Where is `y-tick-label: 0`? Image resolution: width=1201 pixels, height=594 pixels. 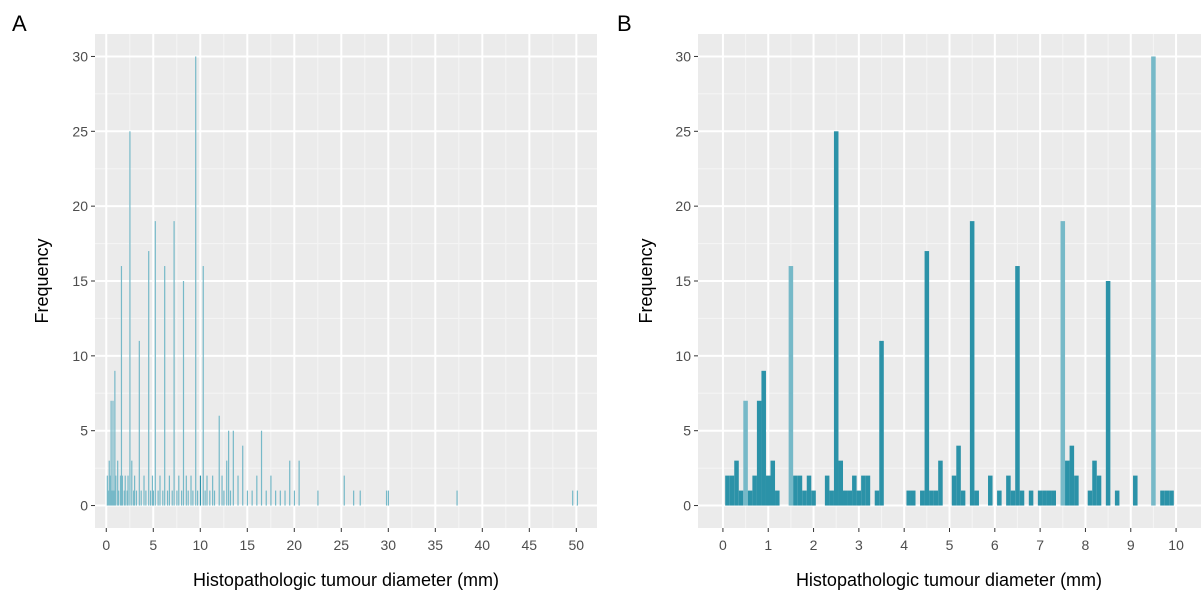
y-tick-label: 0 is located at coordinates (84, 506).